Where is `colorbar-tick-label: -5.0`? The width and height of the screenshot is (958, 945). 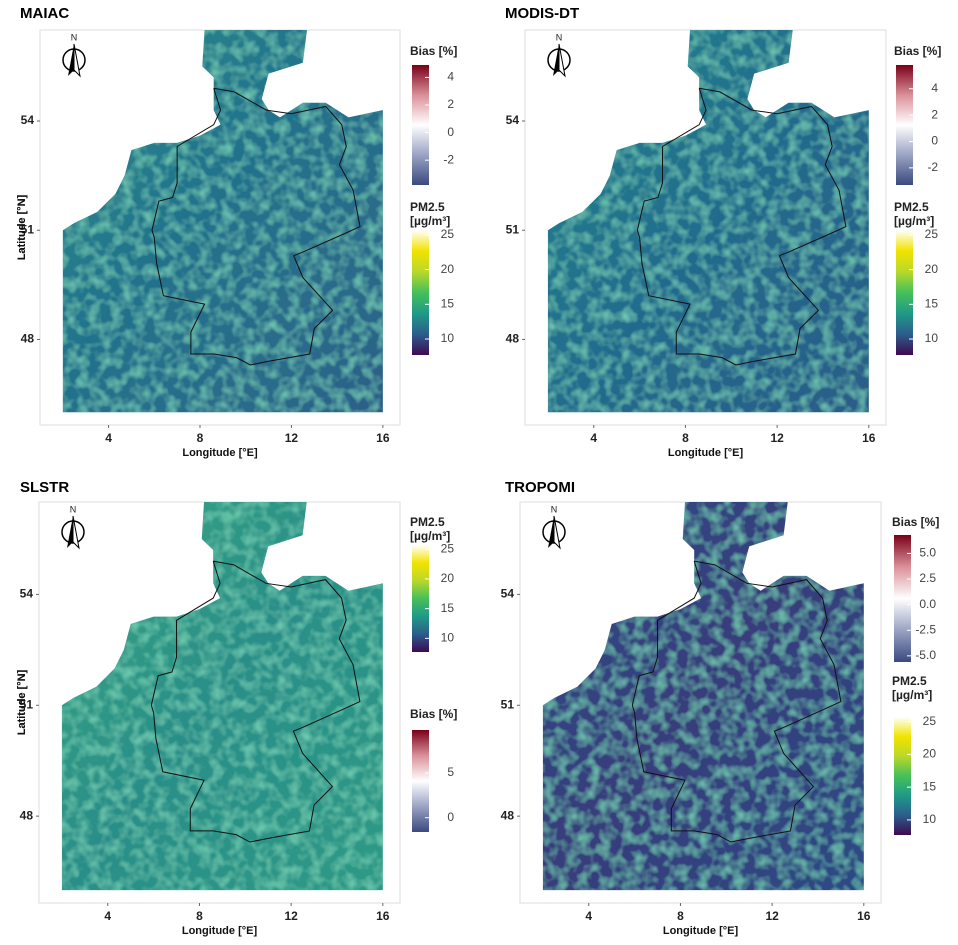
colorbar-tick-label: -5.0 is located at coordinates (925, 655).